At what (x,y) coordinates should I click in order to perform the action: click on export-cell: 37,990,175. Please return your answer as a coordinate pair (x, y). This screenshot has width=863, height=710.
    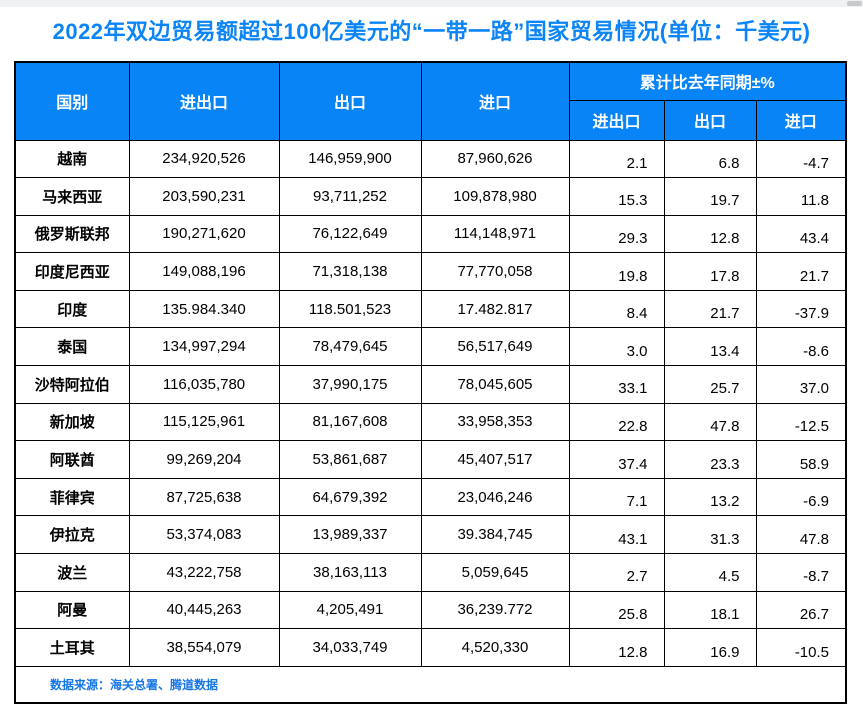
    Looking at the image, I should click on (350, 384).